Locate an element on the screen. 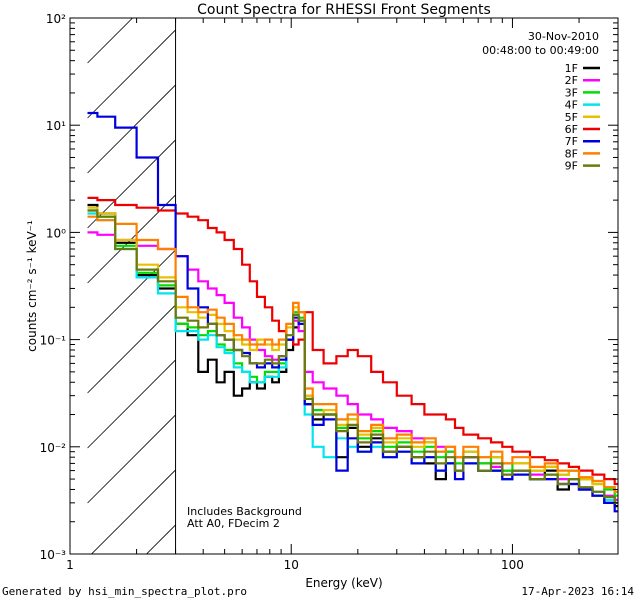 Image resolution: width=640 pixels, height=600 pixels. annotation-background: Includes Background is located at coordinates (244, 511).